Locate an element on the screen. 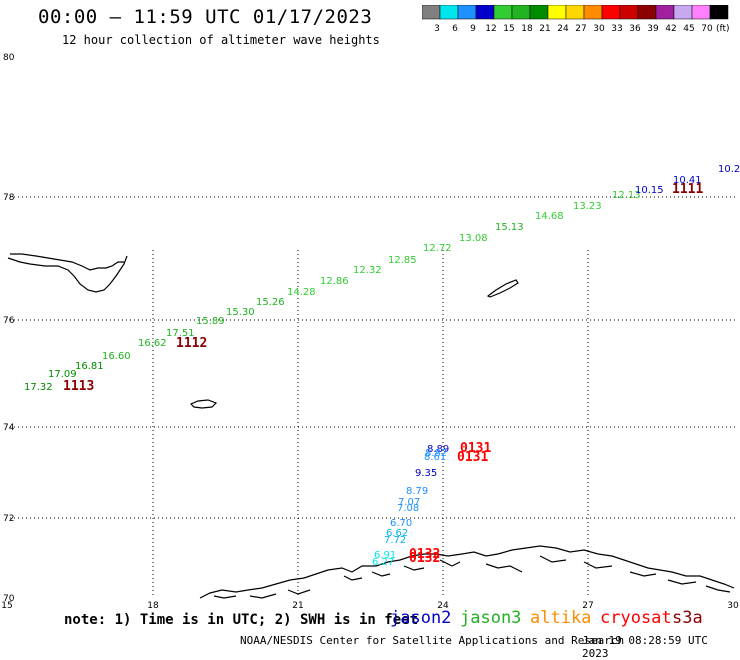  colorbar-tick-label: 30 is located at coordinates (599, 29).